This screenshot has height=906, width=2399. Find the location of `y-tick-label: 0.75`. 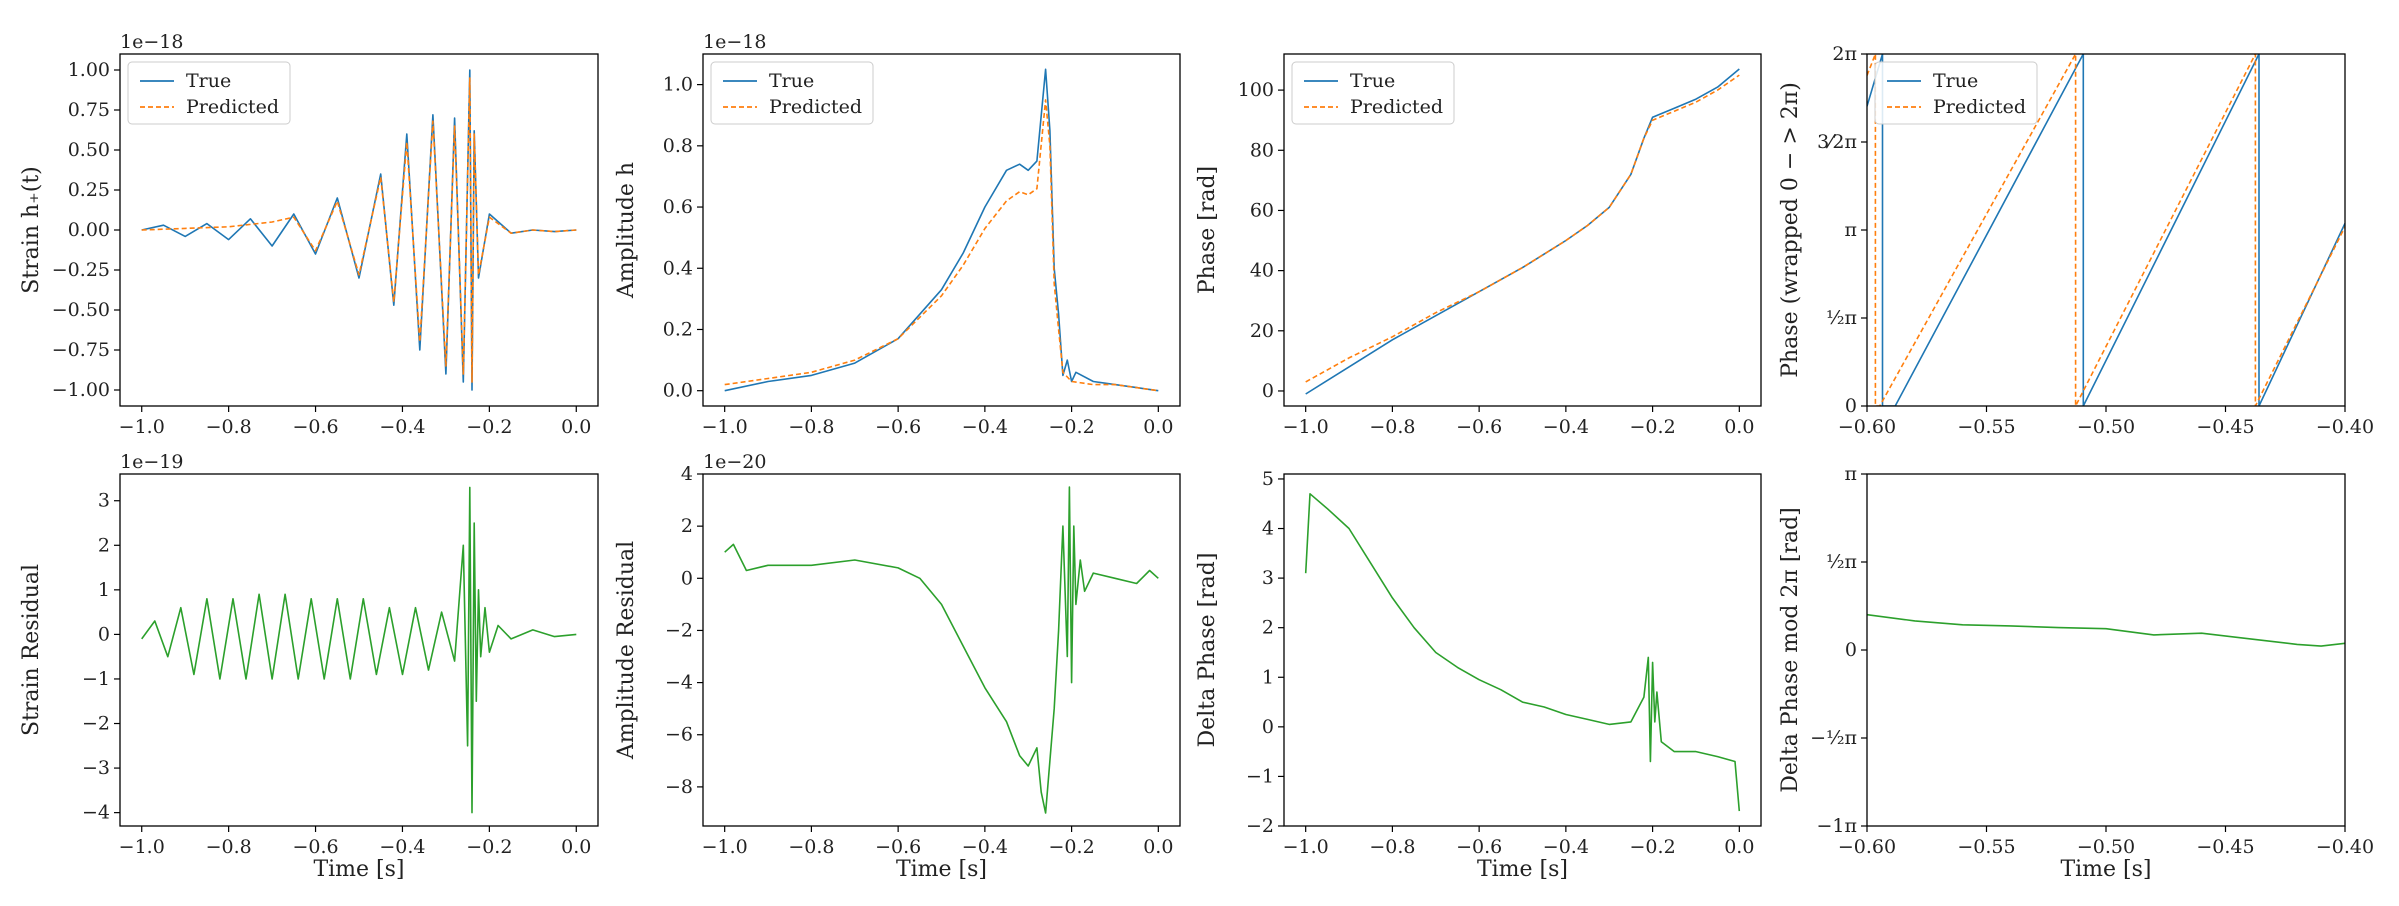

y-tick-label: 0.75 is located at coordinates (89, 110).